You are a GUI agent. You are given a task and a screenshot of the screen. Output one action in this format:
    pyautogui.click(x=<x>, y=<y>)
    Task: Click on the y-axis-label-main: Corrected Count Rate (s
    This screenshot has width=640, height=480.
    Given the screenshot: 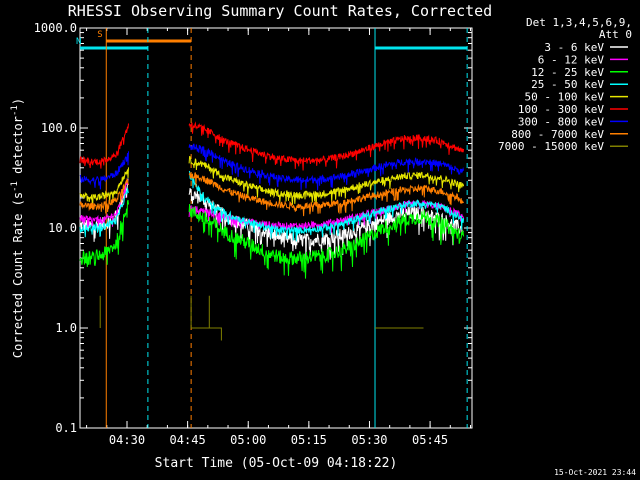 What is the action you would take?
    pyautogui.click(x=18, y=275)
    